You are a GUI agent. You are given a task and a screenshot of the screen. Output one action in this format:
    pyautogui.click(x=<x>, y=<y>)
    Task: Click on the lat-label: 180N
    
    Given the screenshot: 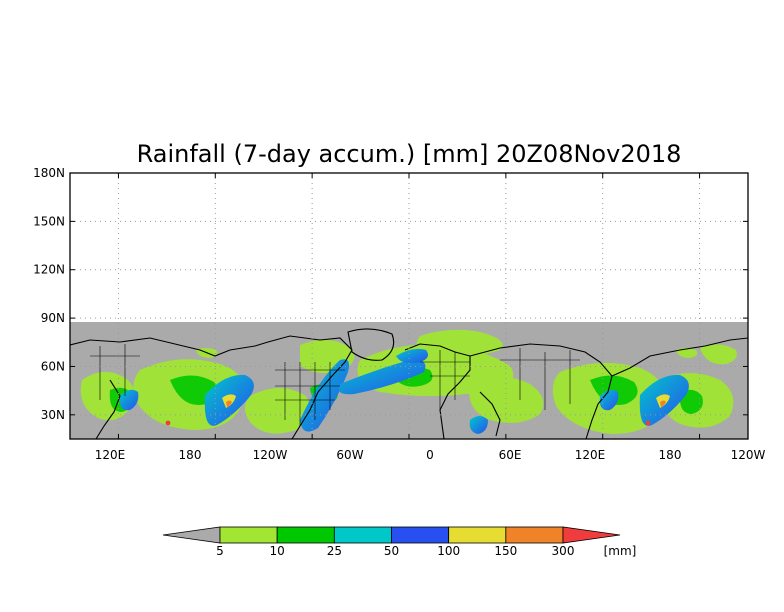 What is the action you would take?
    pyautogui.click(x=49, y=173)
    